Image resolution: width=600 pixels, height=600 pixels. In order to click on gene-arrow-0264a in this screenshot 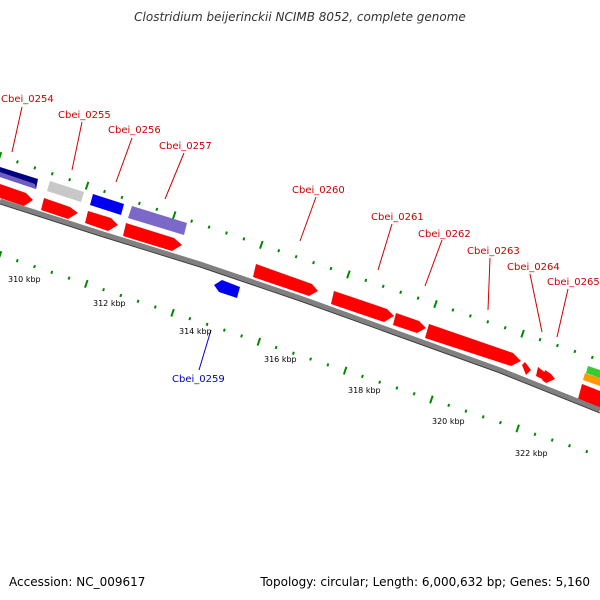, I will do `click(526, 368)`.